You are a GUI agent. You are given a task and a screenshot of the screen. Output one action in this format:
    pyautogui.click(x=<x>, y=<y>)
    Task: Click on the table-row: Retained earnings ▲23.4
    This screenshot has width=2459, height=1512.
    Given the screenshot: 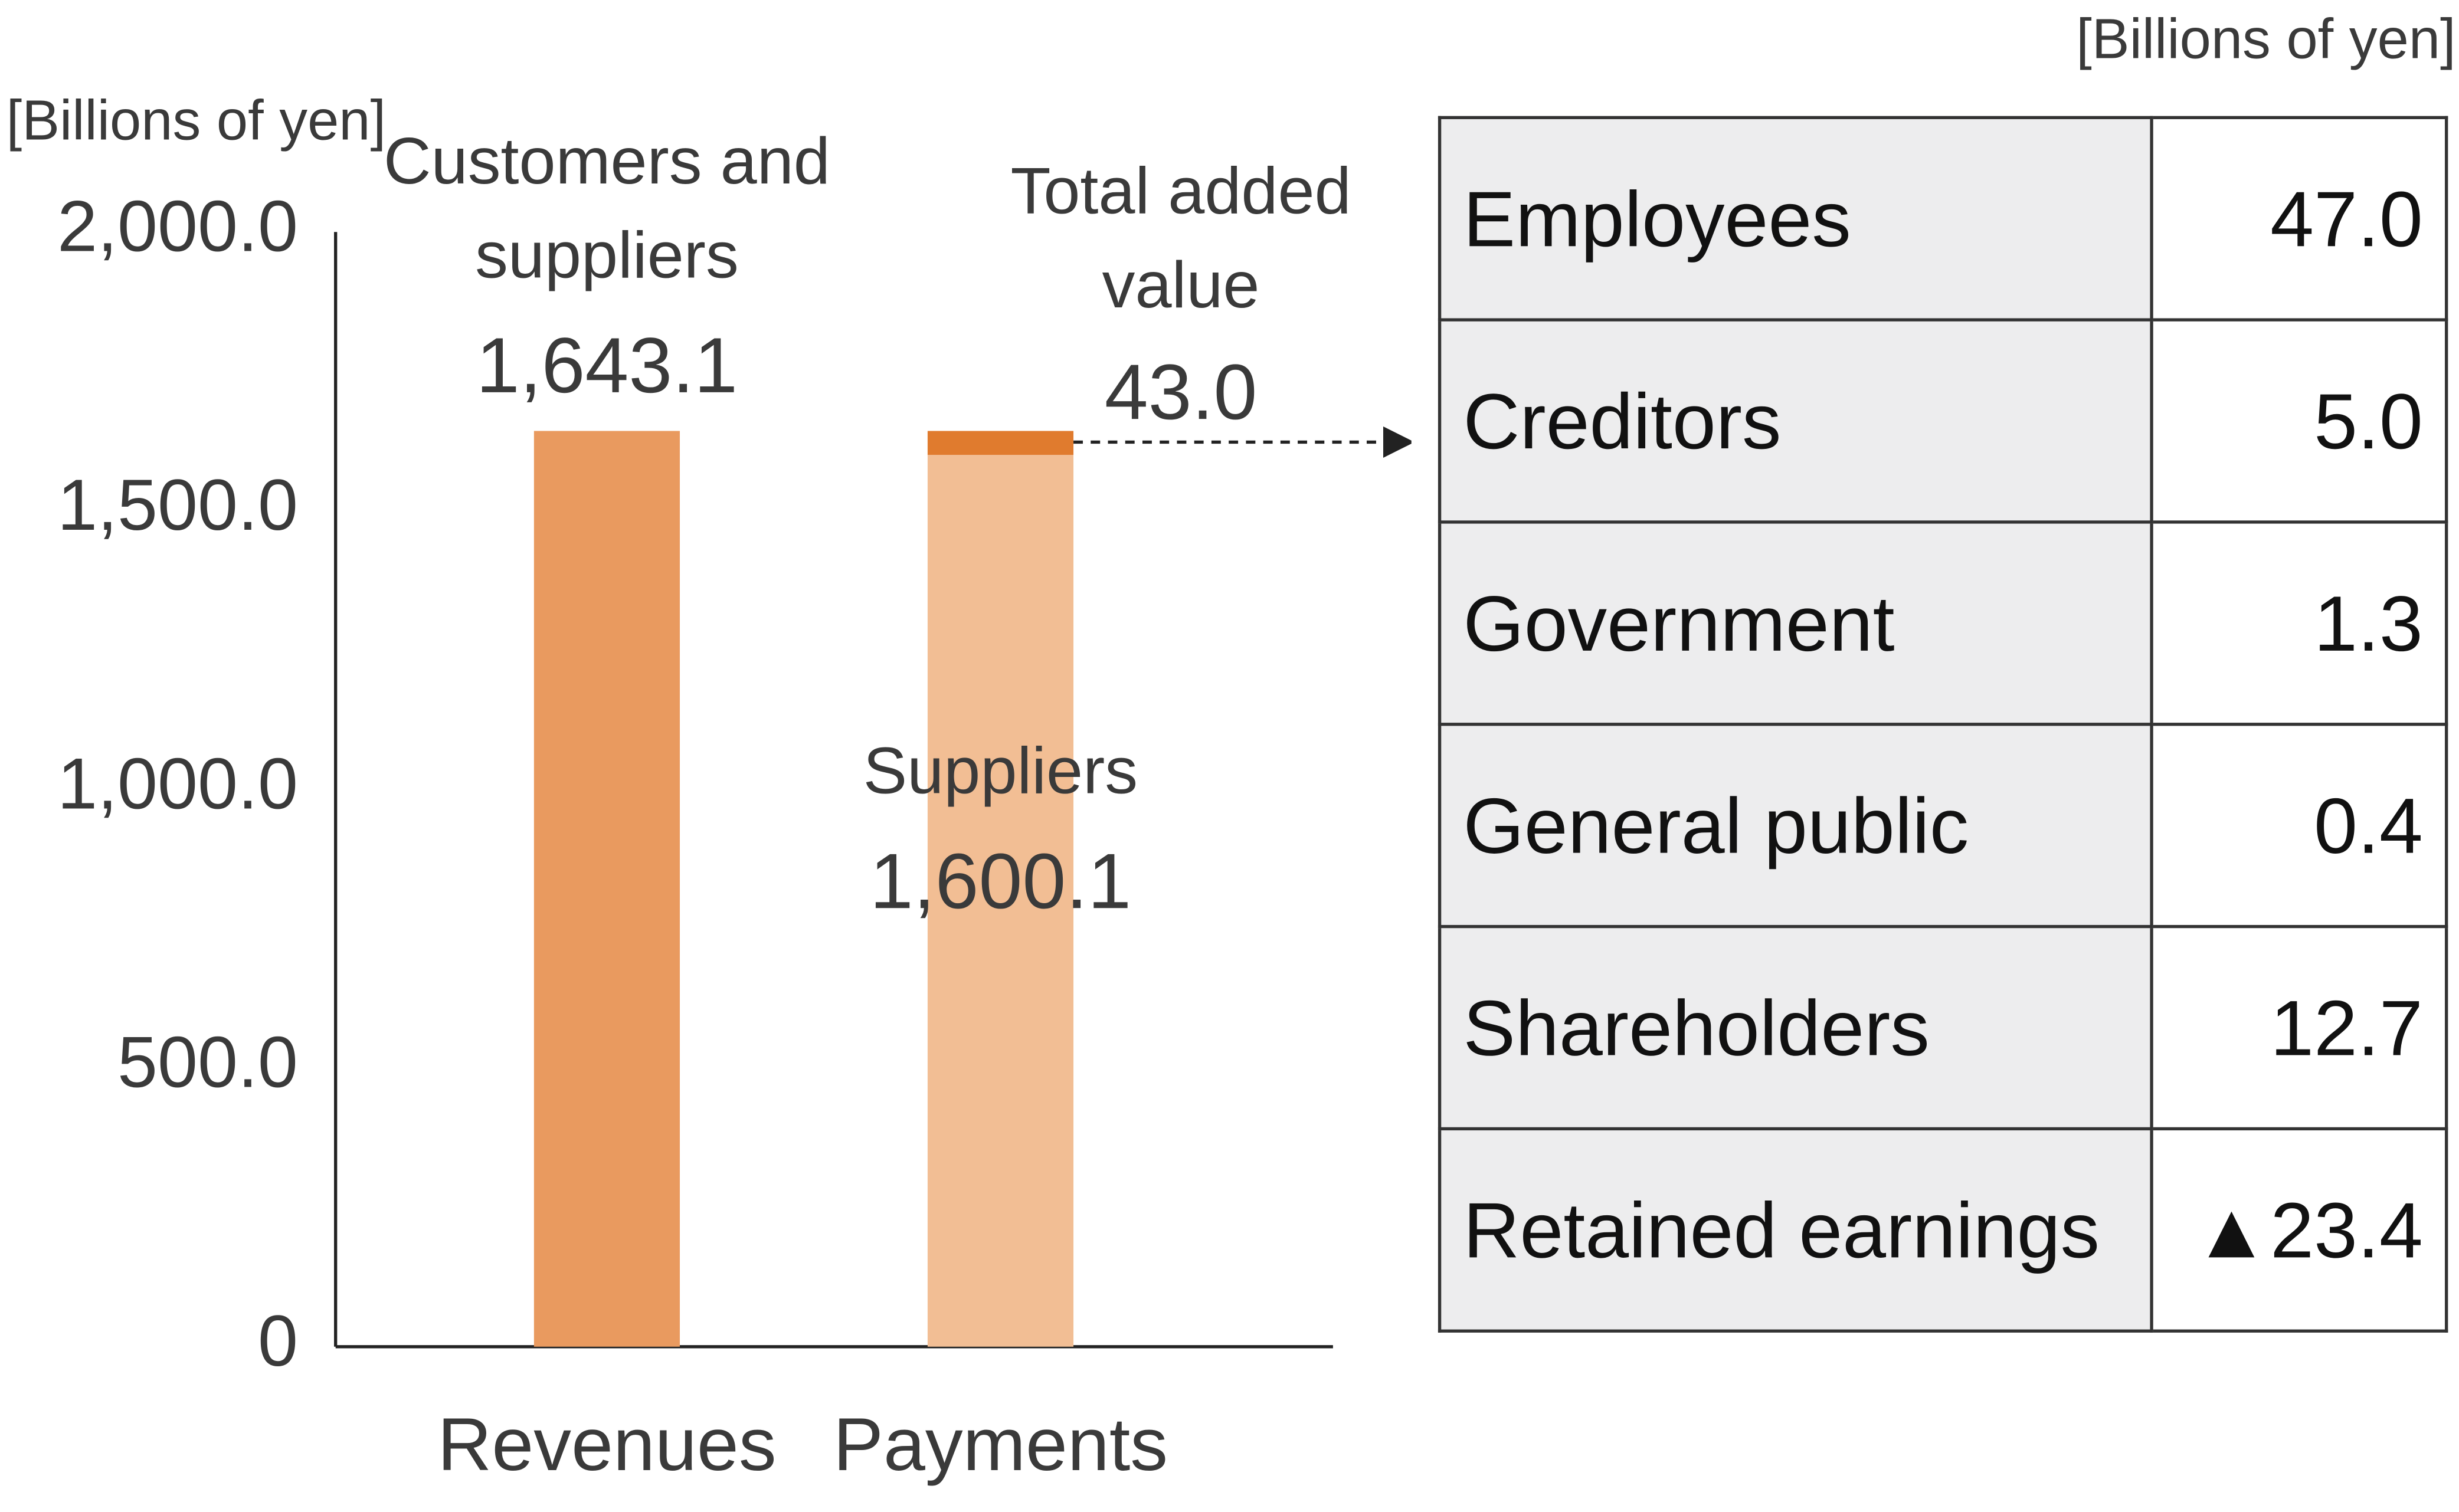 What is the action you would take?
    pyautogui.click(x=1943, y=1230)
    